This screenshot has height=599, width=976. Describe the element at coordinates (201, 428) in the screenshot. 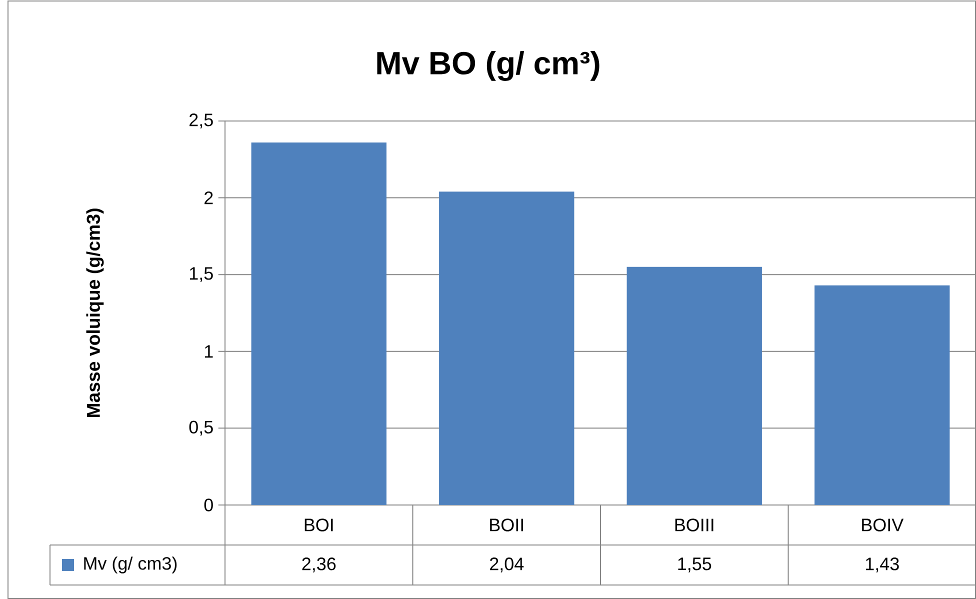

I see `y-tick-label: 0,5` at that location.